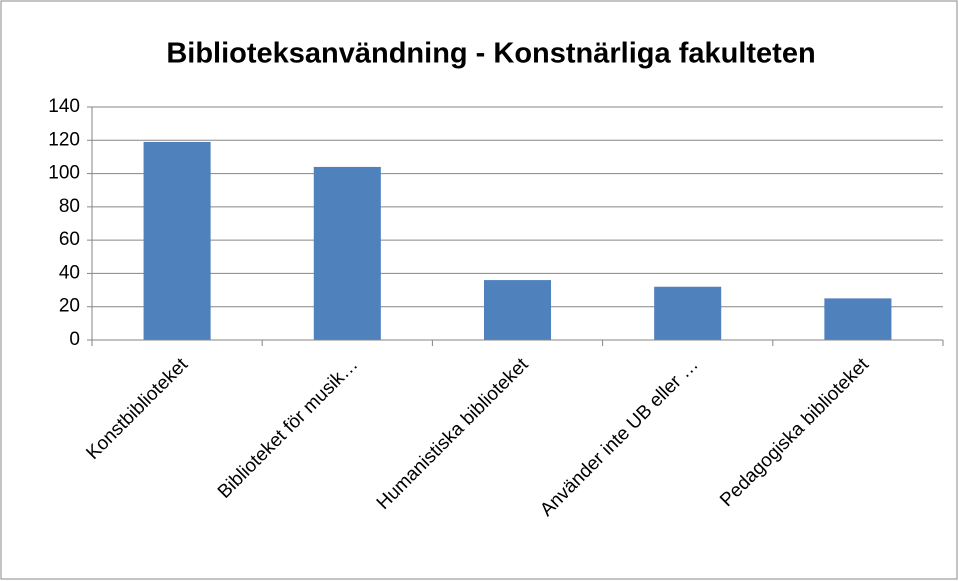  I want to click on y-tick-label: 0, so click(74, 339).